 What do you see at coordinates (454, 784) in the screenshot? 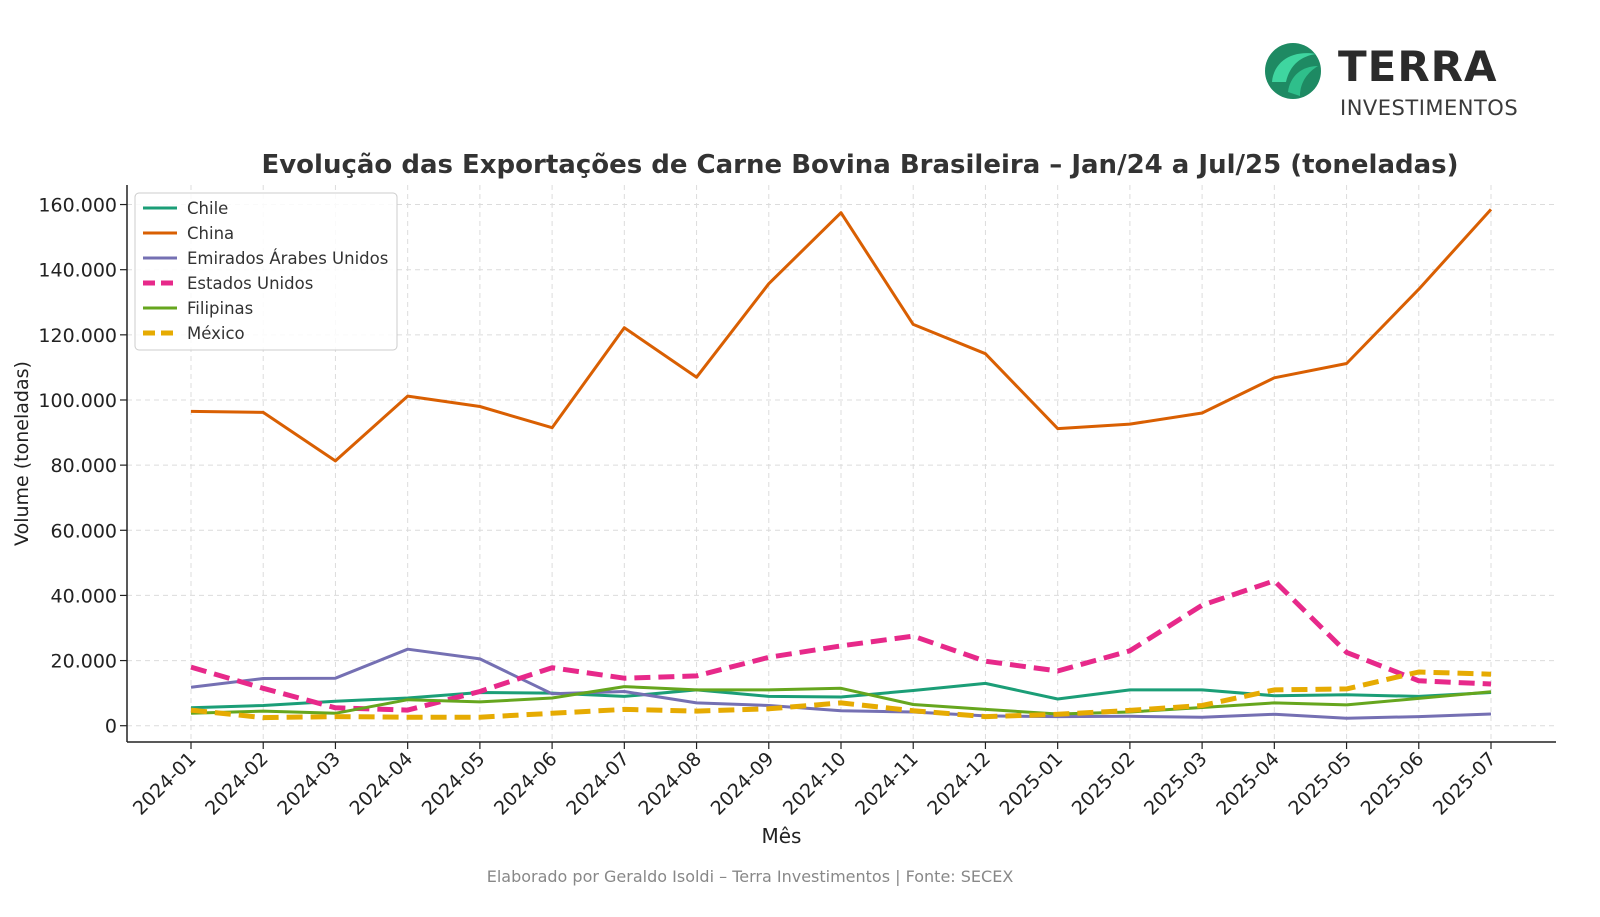
I see `x-tick-label: 2024-05` at bounding box center [454, 784].